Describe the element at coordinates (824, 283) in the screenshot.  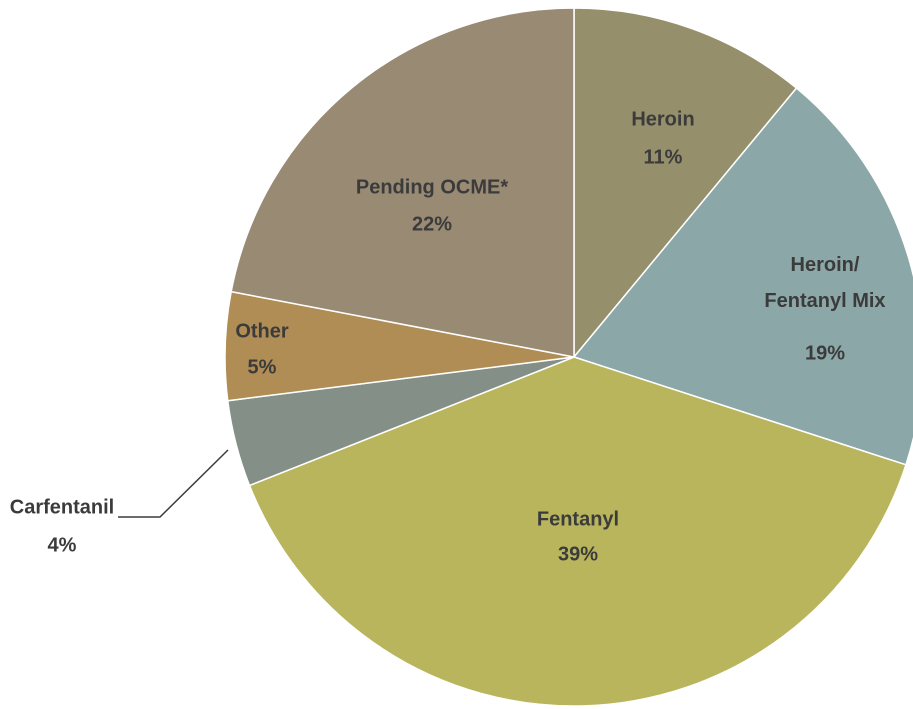
I see `slice-label: Heroin/Fentanyl Mix` at that location.